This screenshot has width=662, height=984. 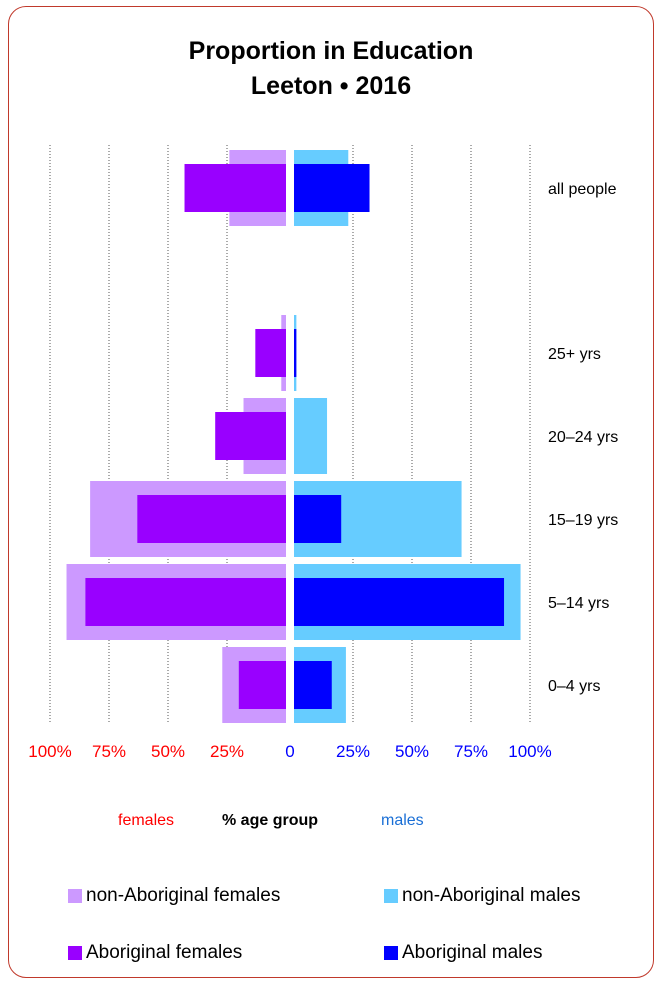 What do you see at coordinates (146, 820) in the screenshot?
I see `footer-females-label: females` at bounding box center [146, 820].